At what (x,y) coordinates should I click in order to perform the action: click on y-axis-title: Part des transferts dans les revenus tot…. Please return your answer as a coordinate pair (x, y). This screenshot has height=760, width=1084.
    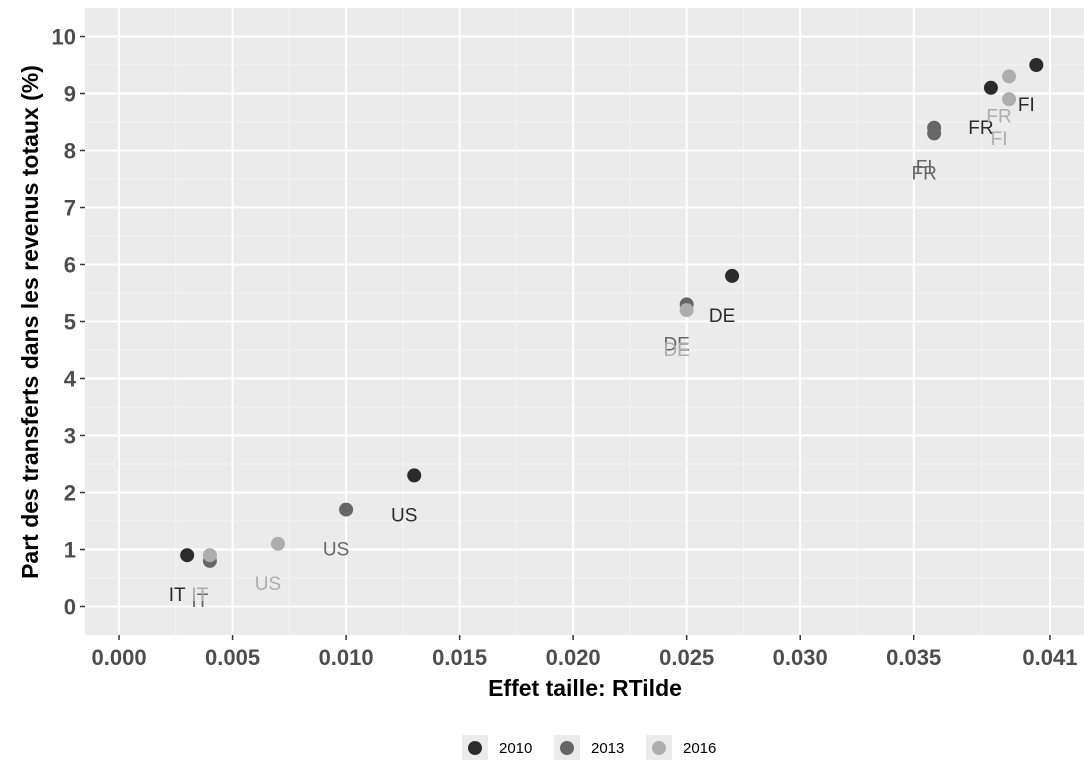
    Looking at the image, I should click on (30, 322).